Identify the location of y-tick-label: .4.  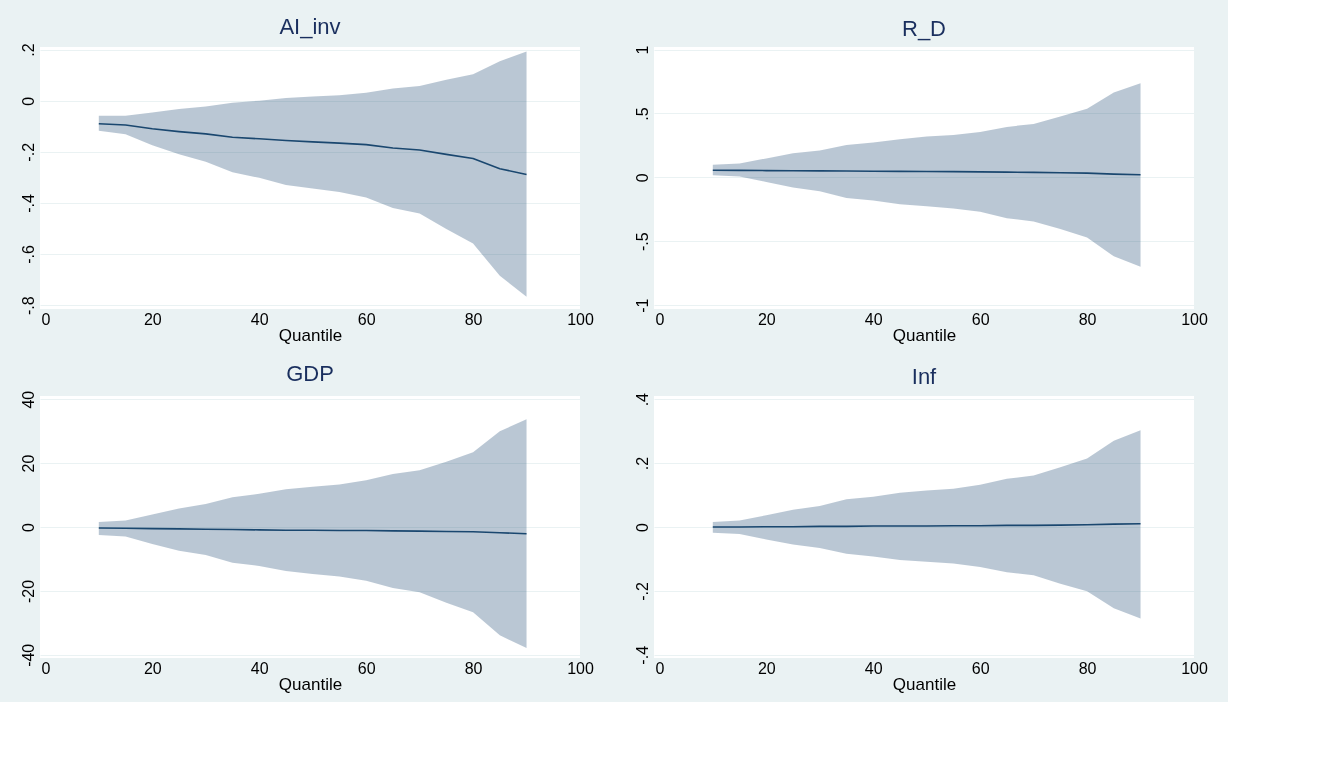
(642, 399).